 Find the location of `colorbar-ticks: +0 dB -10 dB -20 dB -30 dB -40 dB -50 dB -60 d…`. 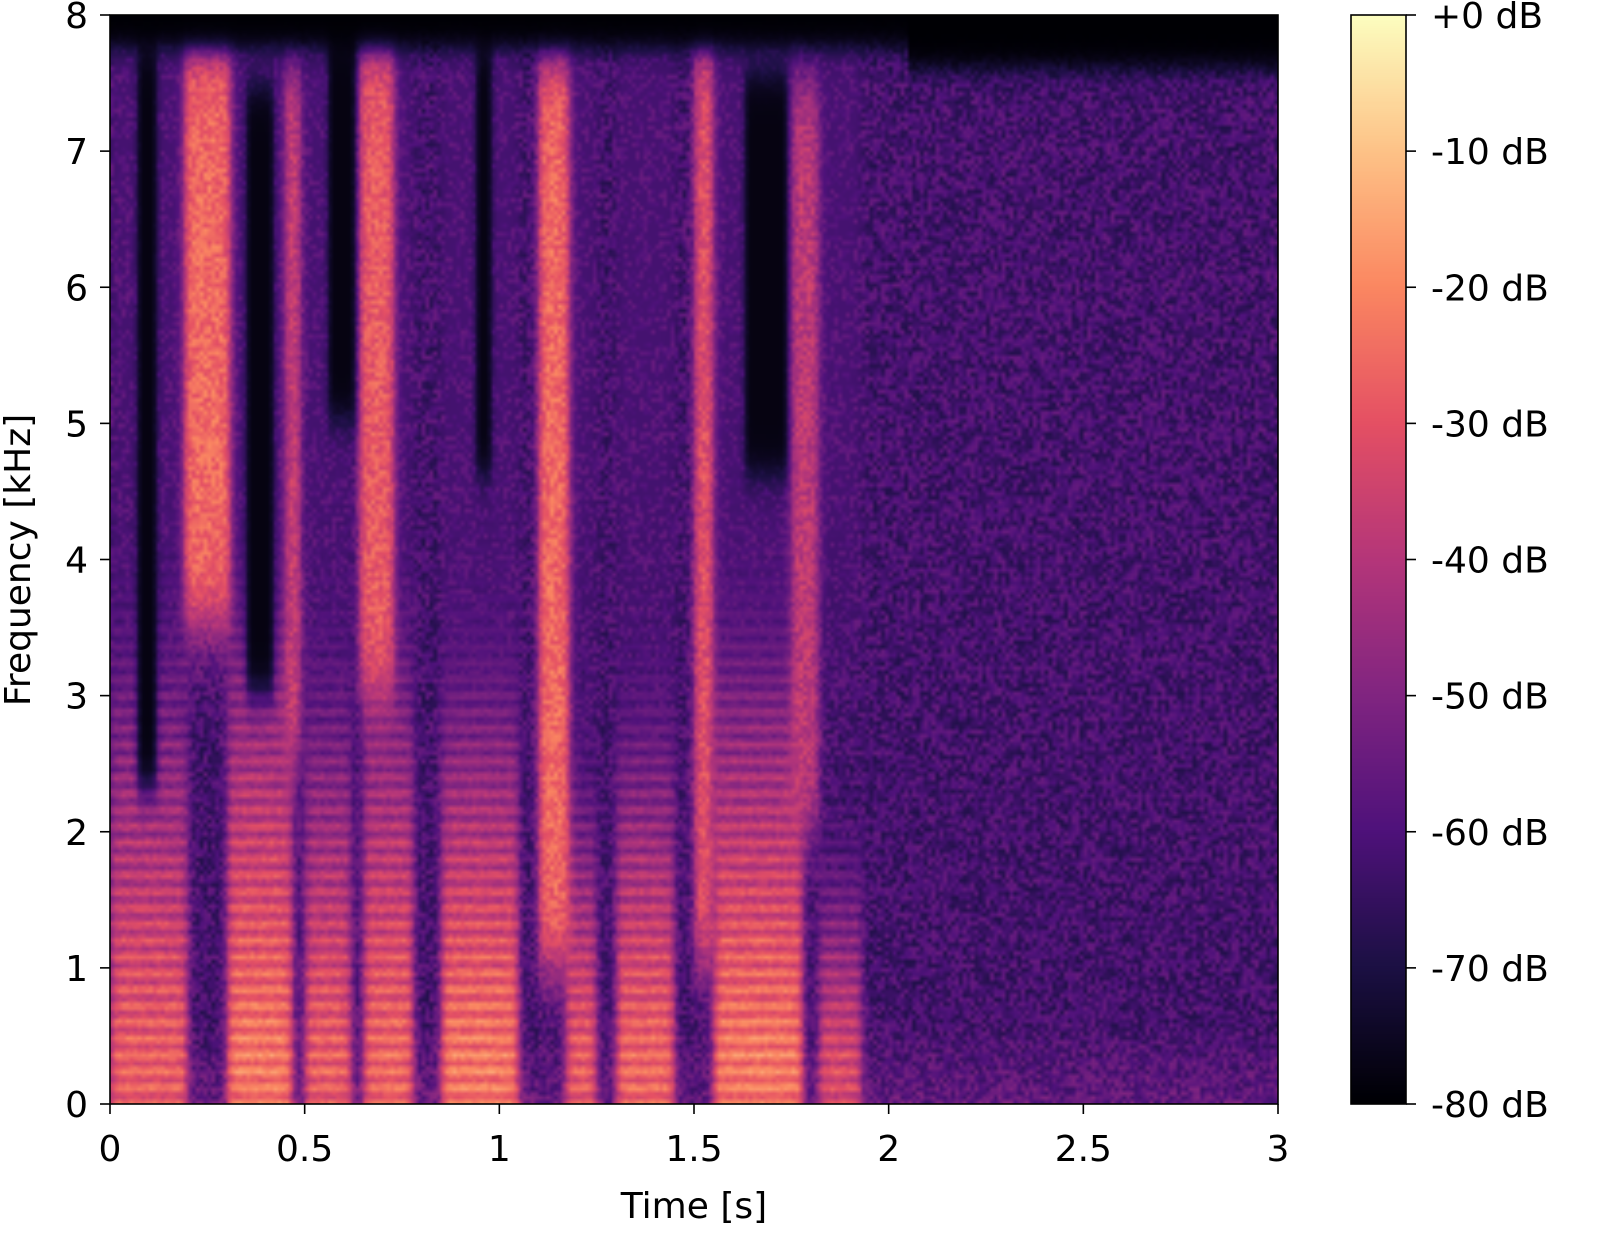

colorbar-ticks: +0 dB -10 dB -20 dB -30 dB -40 dB -50 dB -60 d… is located at coordinates (1477, 563).